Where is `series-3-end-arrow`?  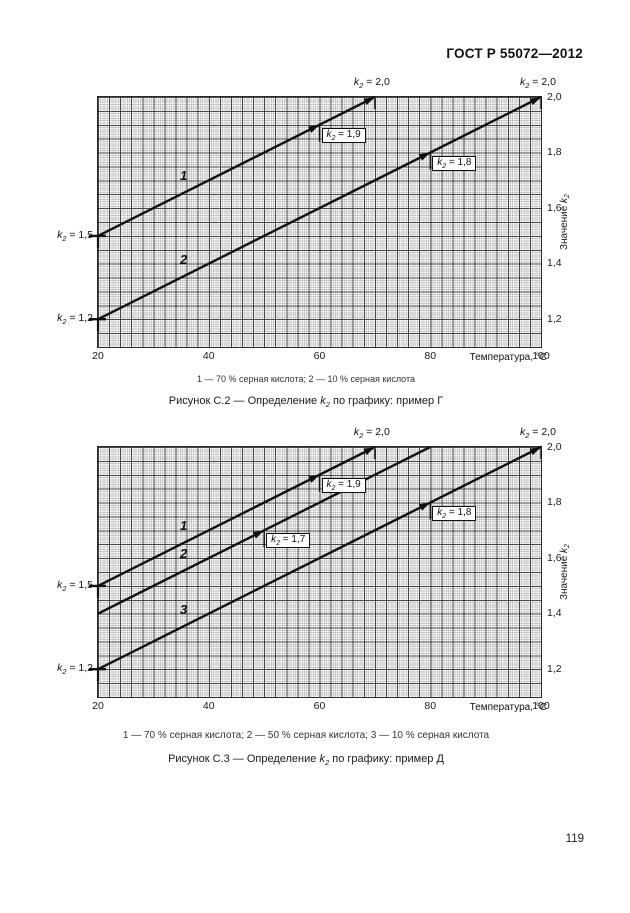 series-3-end-arrow is located at coordinates (535, 451).